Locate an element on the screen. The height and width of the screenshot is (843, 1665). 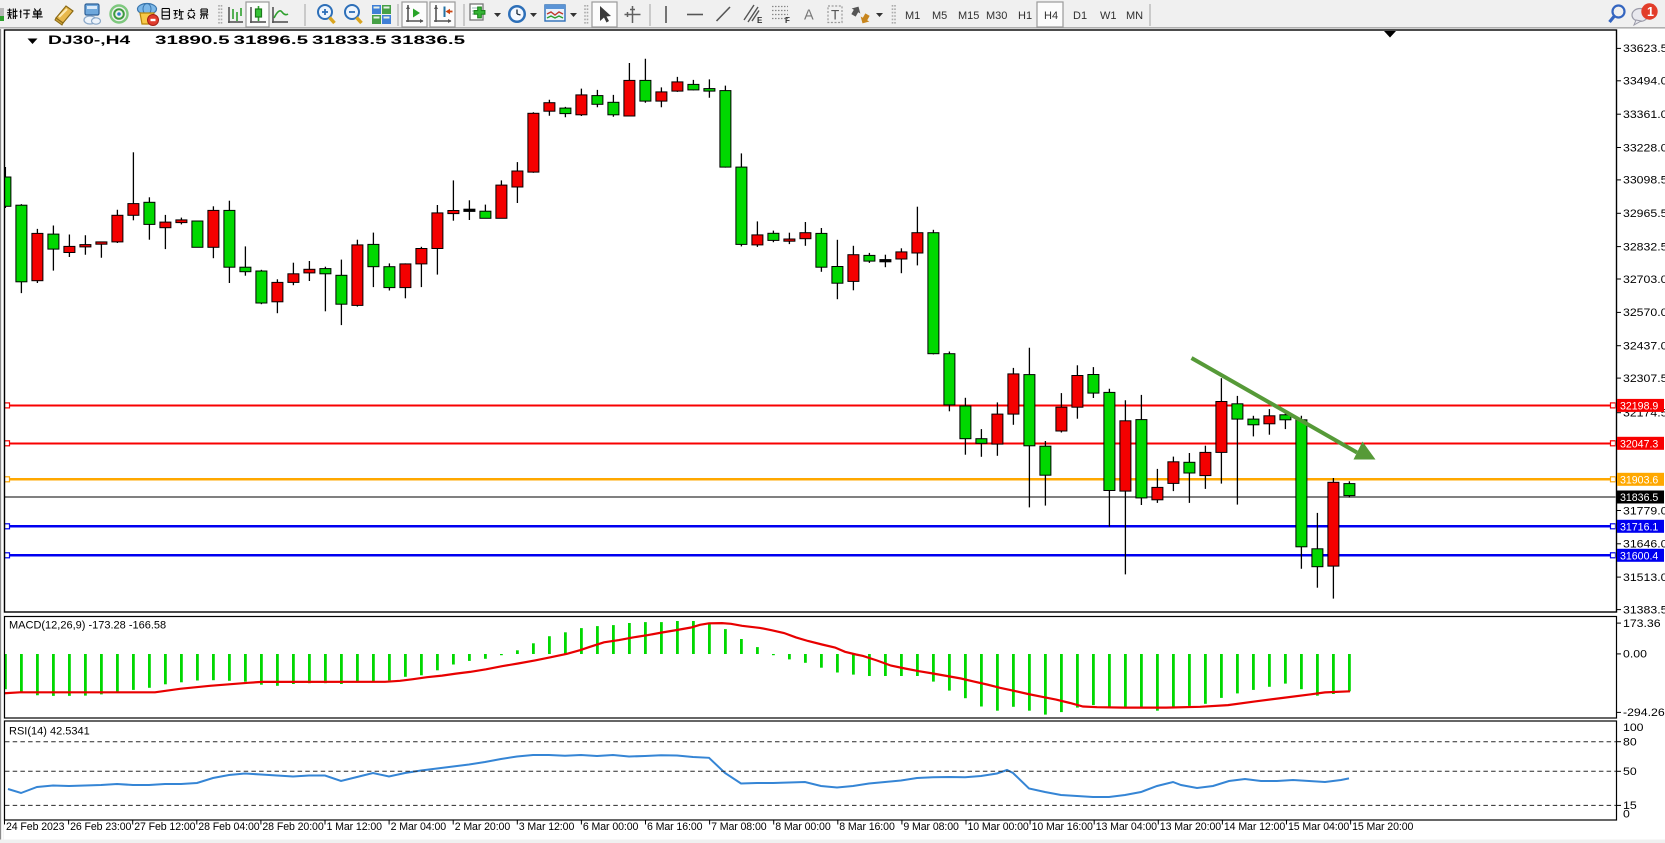
svg-text: 33228.0 is located at coordinates (1644, 148).